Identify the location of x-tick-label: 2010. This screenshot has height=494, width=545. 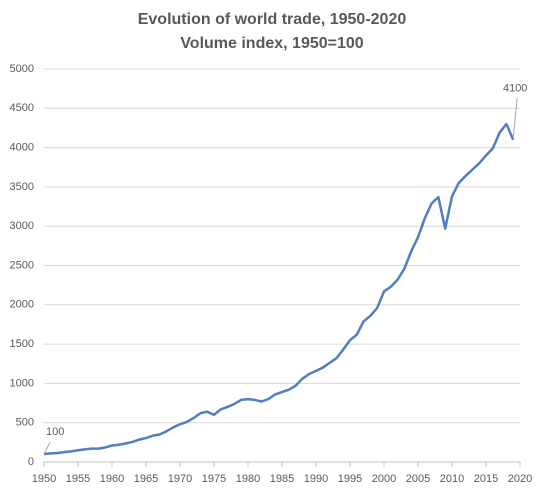
(452, 479).